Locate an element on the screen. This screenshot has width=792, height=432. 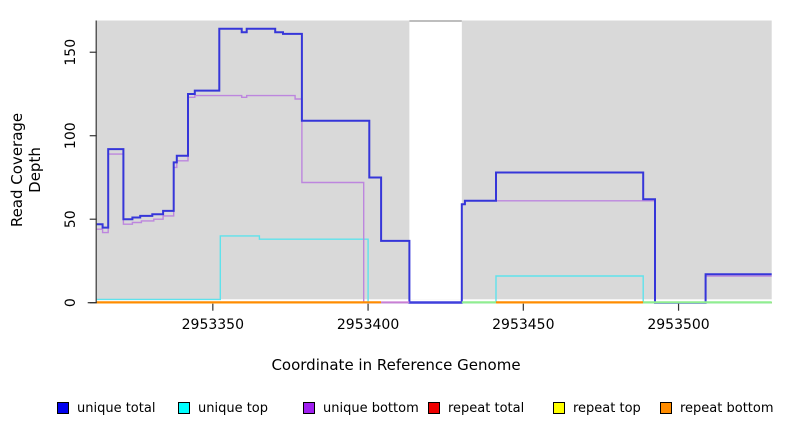
legend-swatch-repeat-bottom is located at coordinates (666, 408).